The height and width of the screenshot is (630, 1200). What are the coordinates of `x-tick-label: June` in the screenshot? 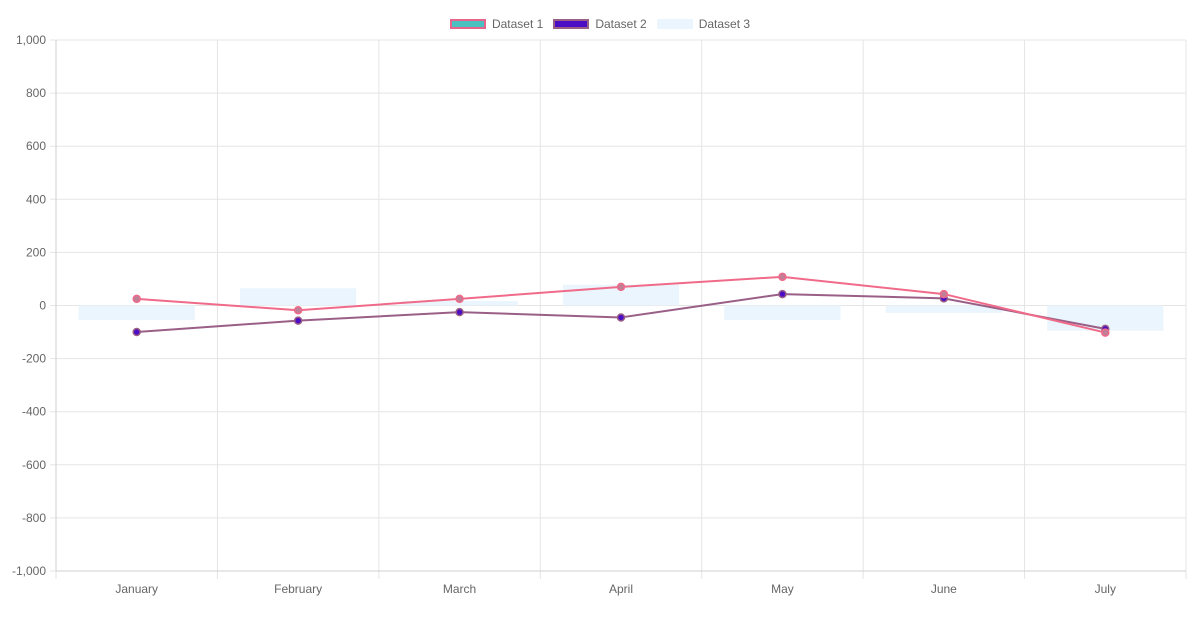 It's located at (944, 589).